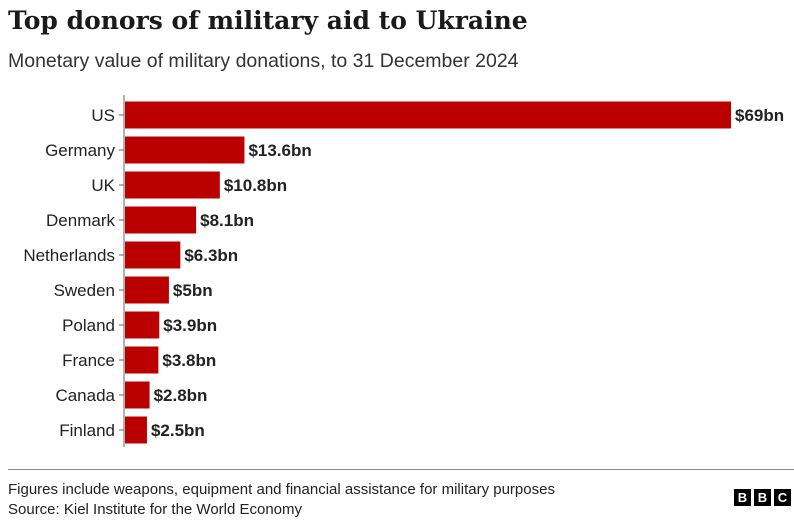 Image resolution: width=794 pixels, height=526 pixels. Describe the element at coordinates (279, 150) in the screenshot. I see `value-label: $13.6bn` at that location.